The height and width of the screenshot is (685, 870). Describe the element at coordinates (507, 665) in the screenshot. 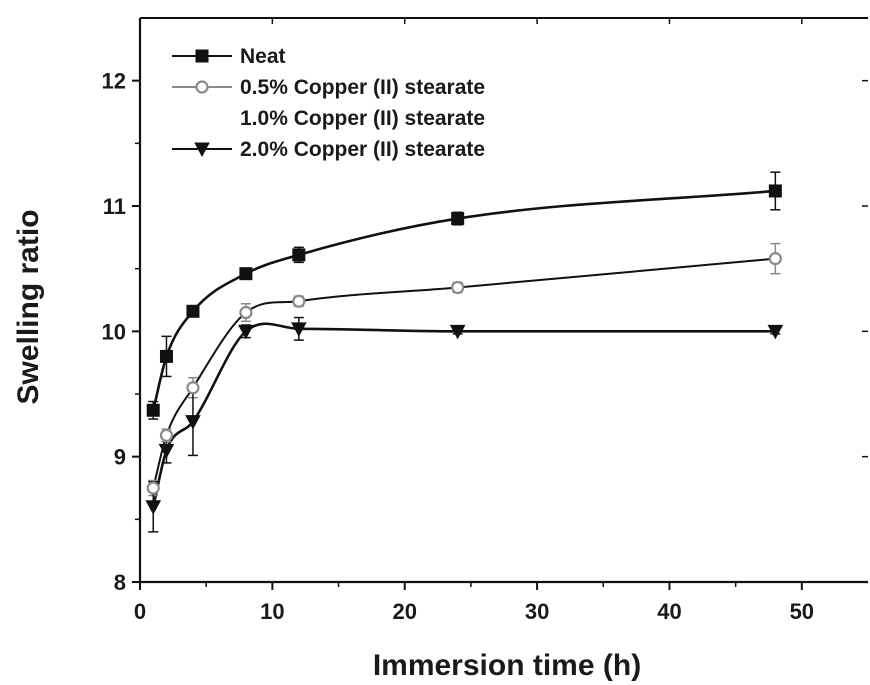

I see `x-axis-title: Immersion time (h)` at that location.